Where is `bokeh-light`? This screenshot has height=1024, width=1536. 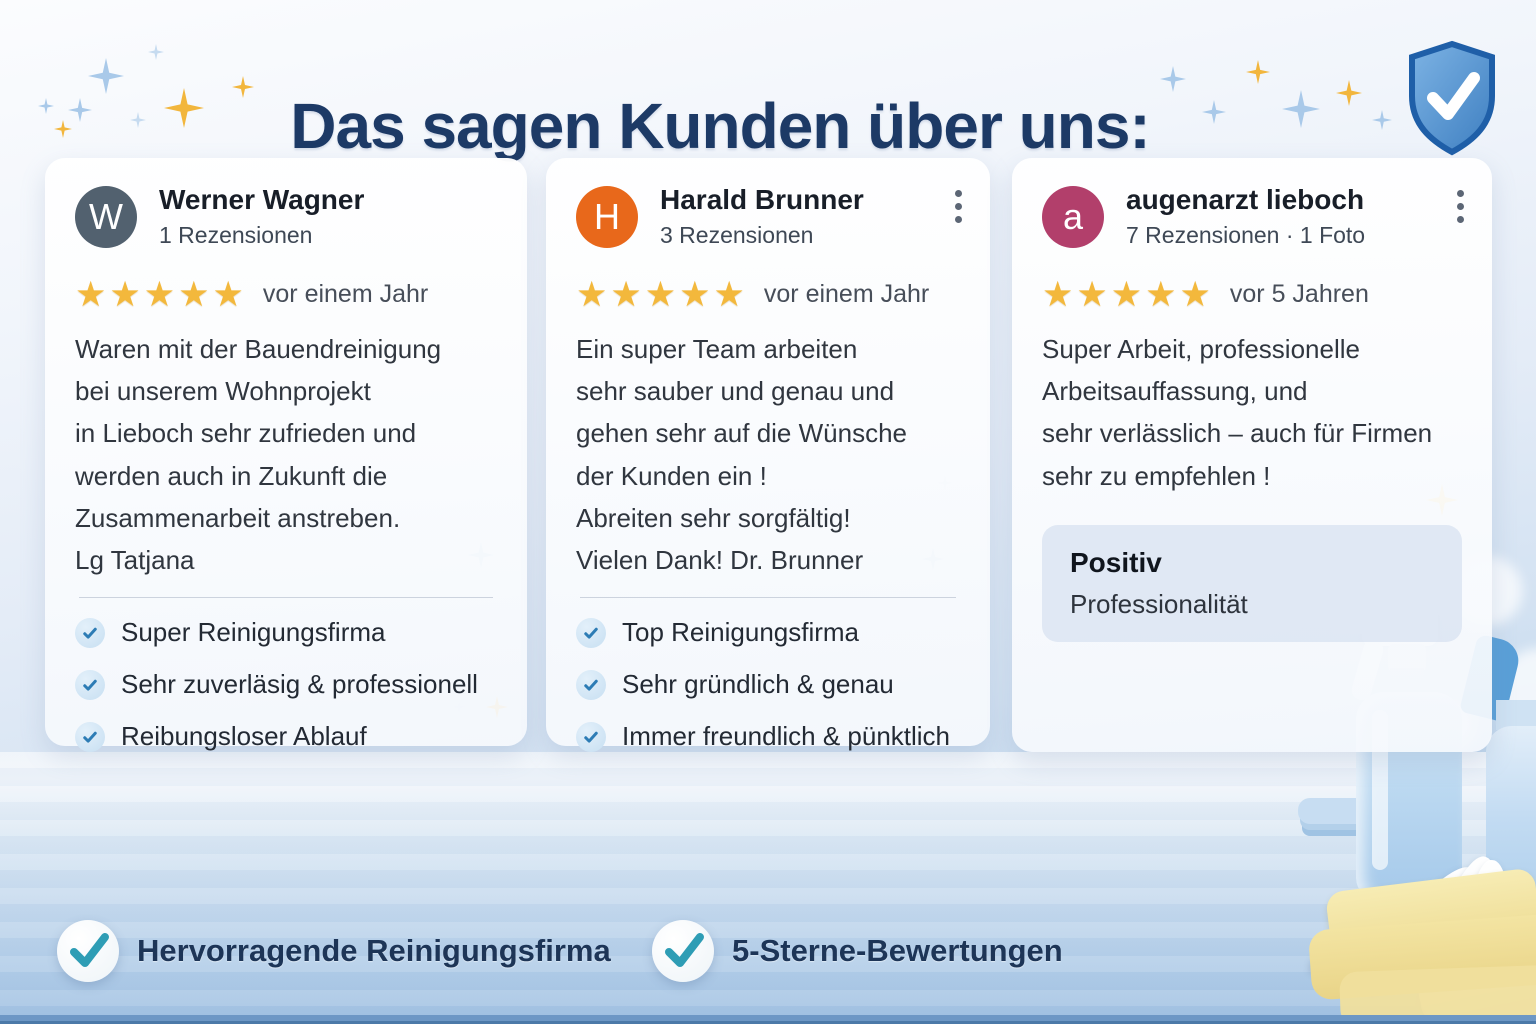
bokeh-light is located at coordinates (1516, 693).